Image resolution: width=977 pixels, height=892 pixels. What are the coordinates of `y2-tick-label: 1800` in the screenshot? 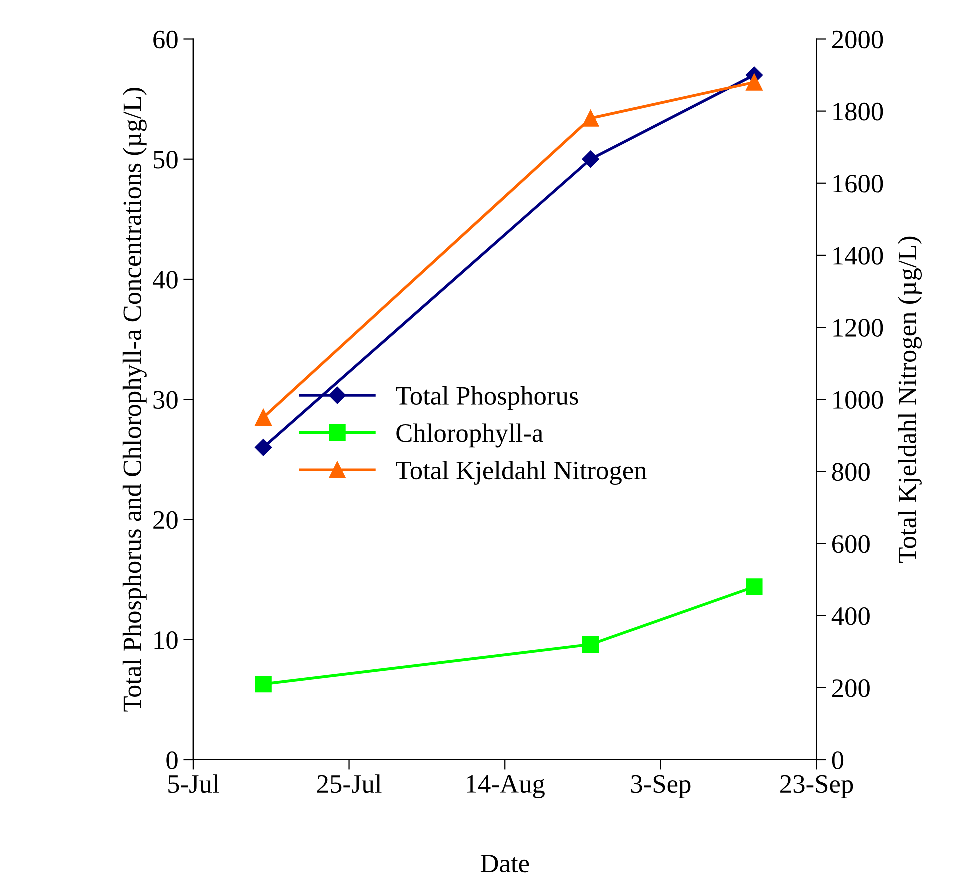 It's located at (859, 111).